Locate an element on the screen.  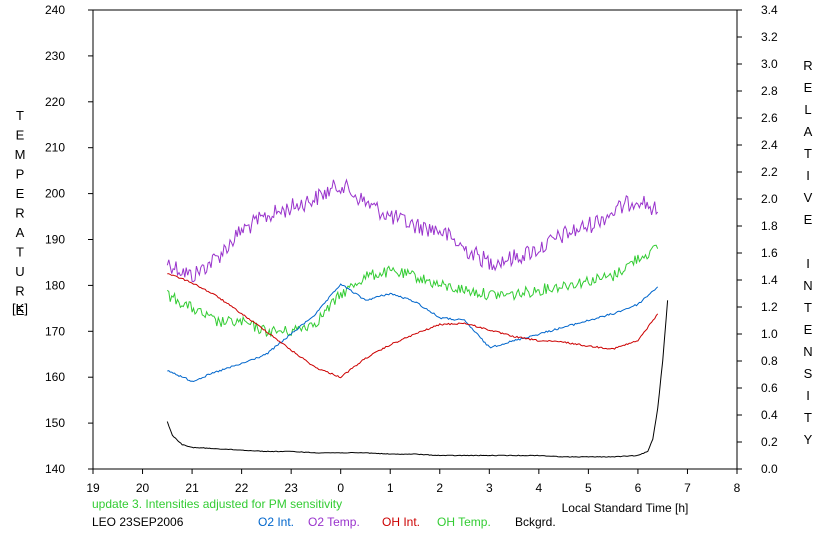
right-tick-label: 0.8 is located at coordinates (769, 361).